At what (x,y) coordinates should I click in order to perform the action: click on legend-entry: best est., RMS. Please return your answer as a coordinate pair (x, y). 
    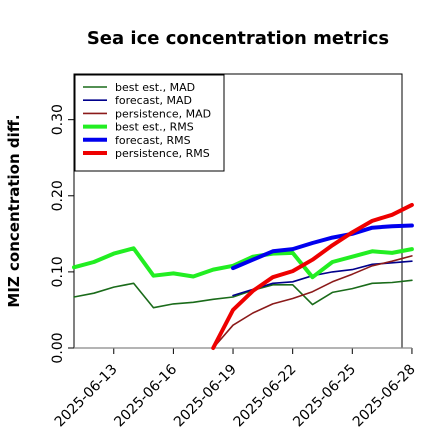
    Looking at the image, I should click on (154, 127).